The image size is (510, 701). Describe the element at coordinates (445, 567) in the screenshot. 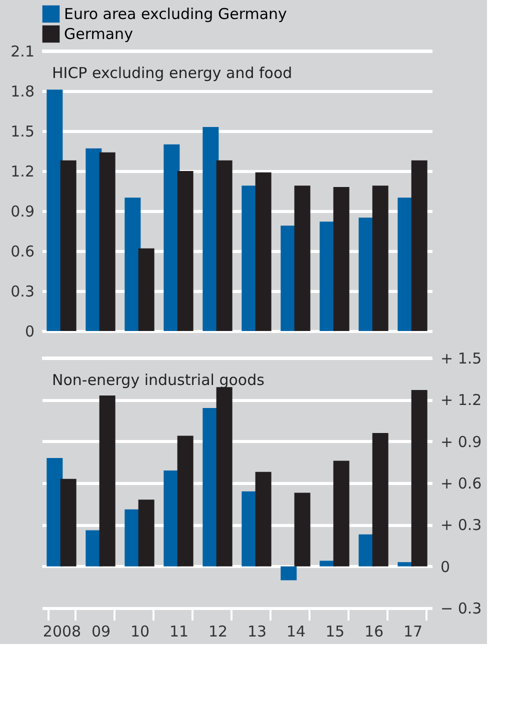

I see `y2-tick-label: 0` at that location.